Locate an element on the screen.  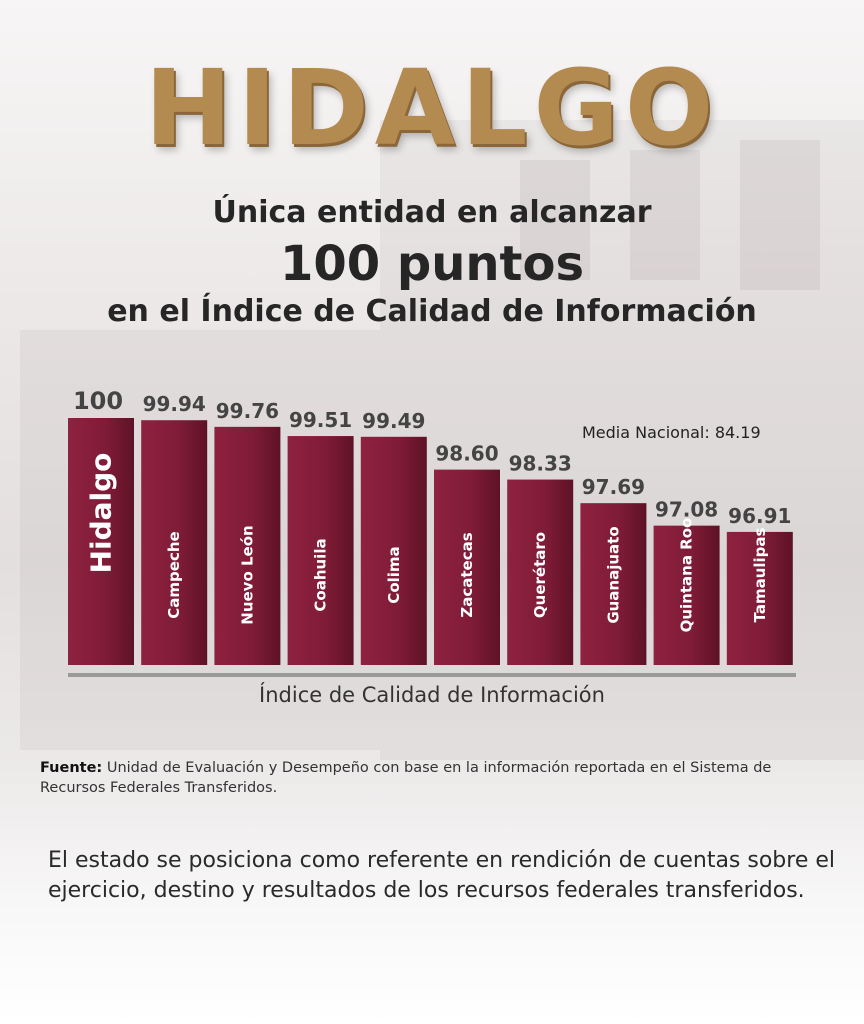
headline-line-1: Única entidad en alcanzar is located at coordinates (432, 212).